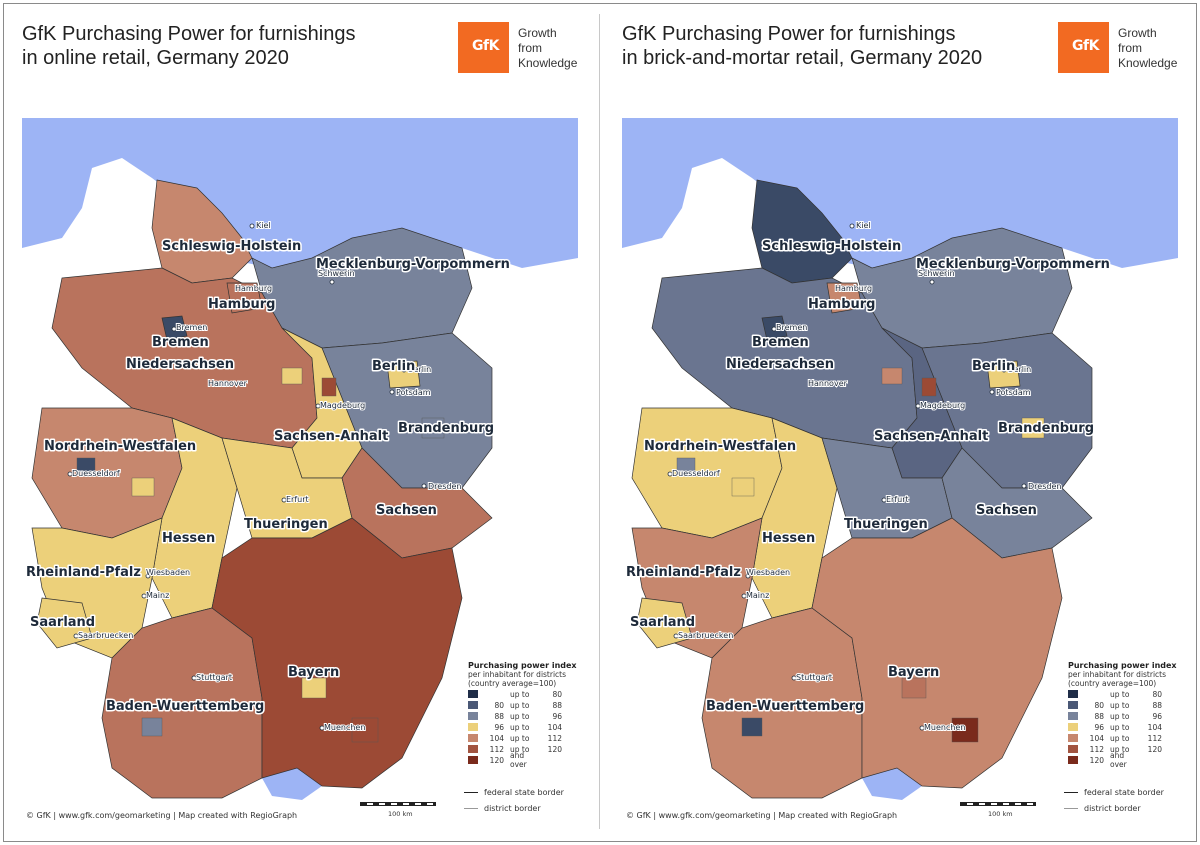 The width and height of the screenshot is (1200, 845). I want to click on state-label-schleswig: Schleswig-Holstein, so click(831, 246).